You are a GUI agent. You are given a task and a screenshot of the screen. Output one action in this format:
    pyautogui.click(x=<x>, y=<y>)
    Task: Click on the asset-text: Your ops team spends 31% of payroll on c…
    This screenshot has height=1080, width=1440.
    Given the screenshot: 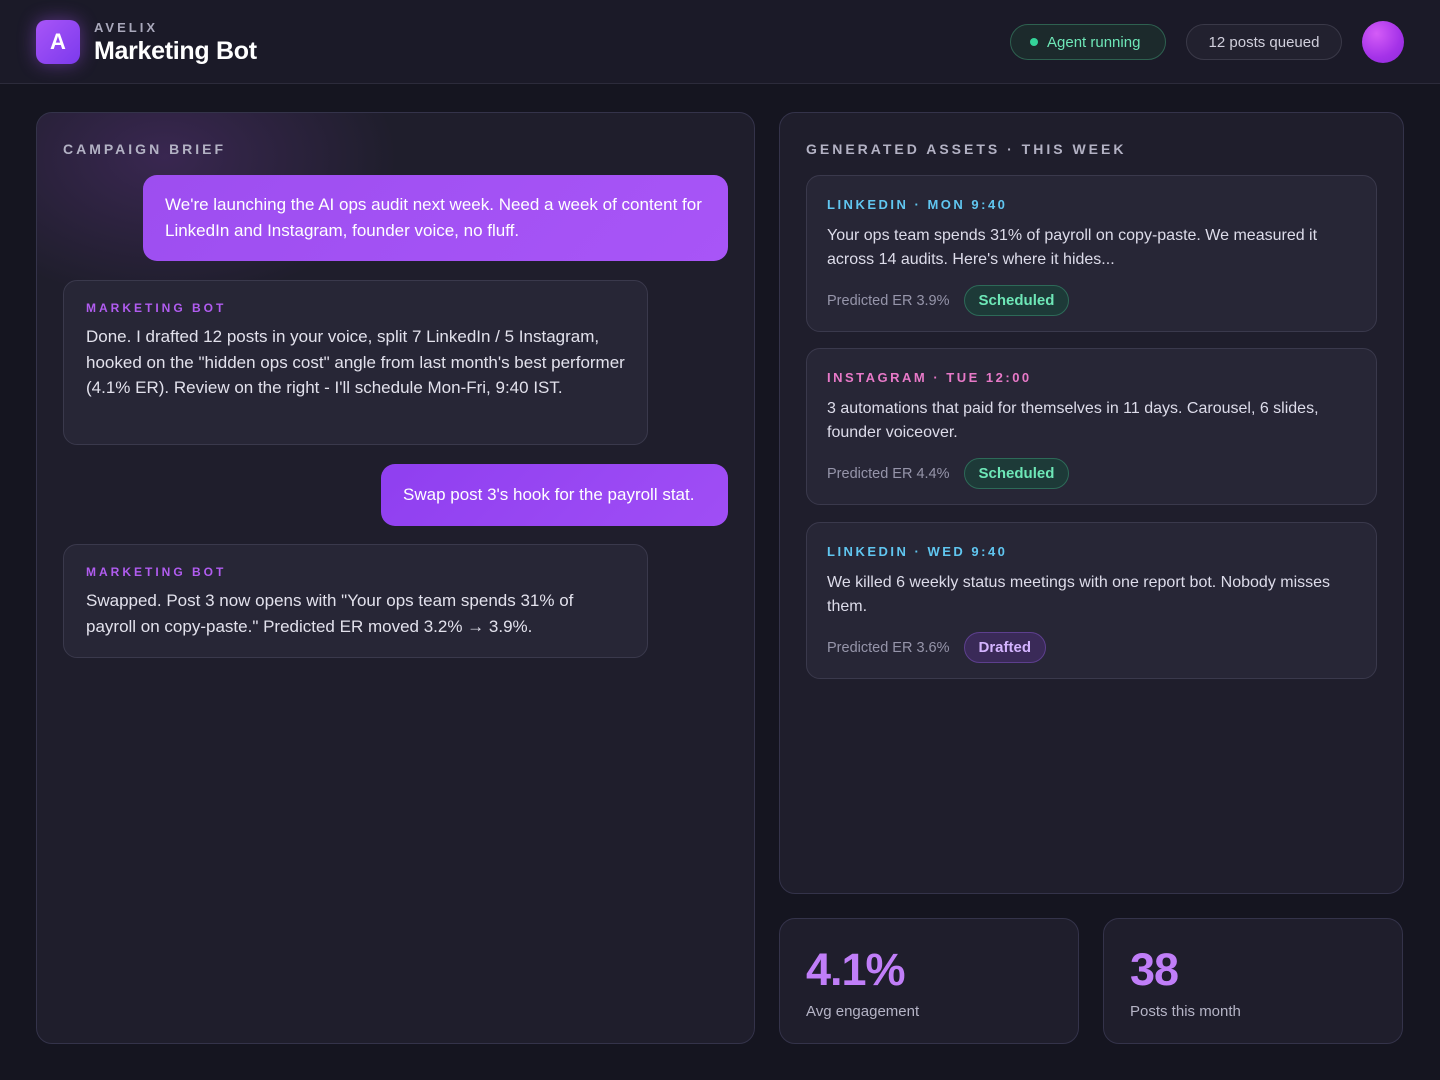 What is the action you would take?
    pyautogui.click(x=1072, y=247)
    